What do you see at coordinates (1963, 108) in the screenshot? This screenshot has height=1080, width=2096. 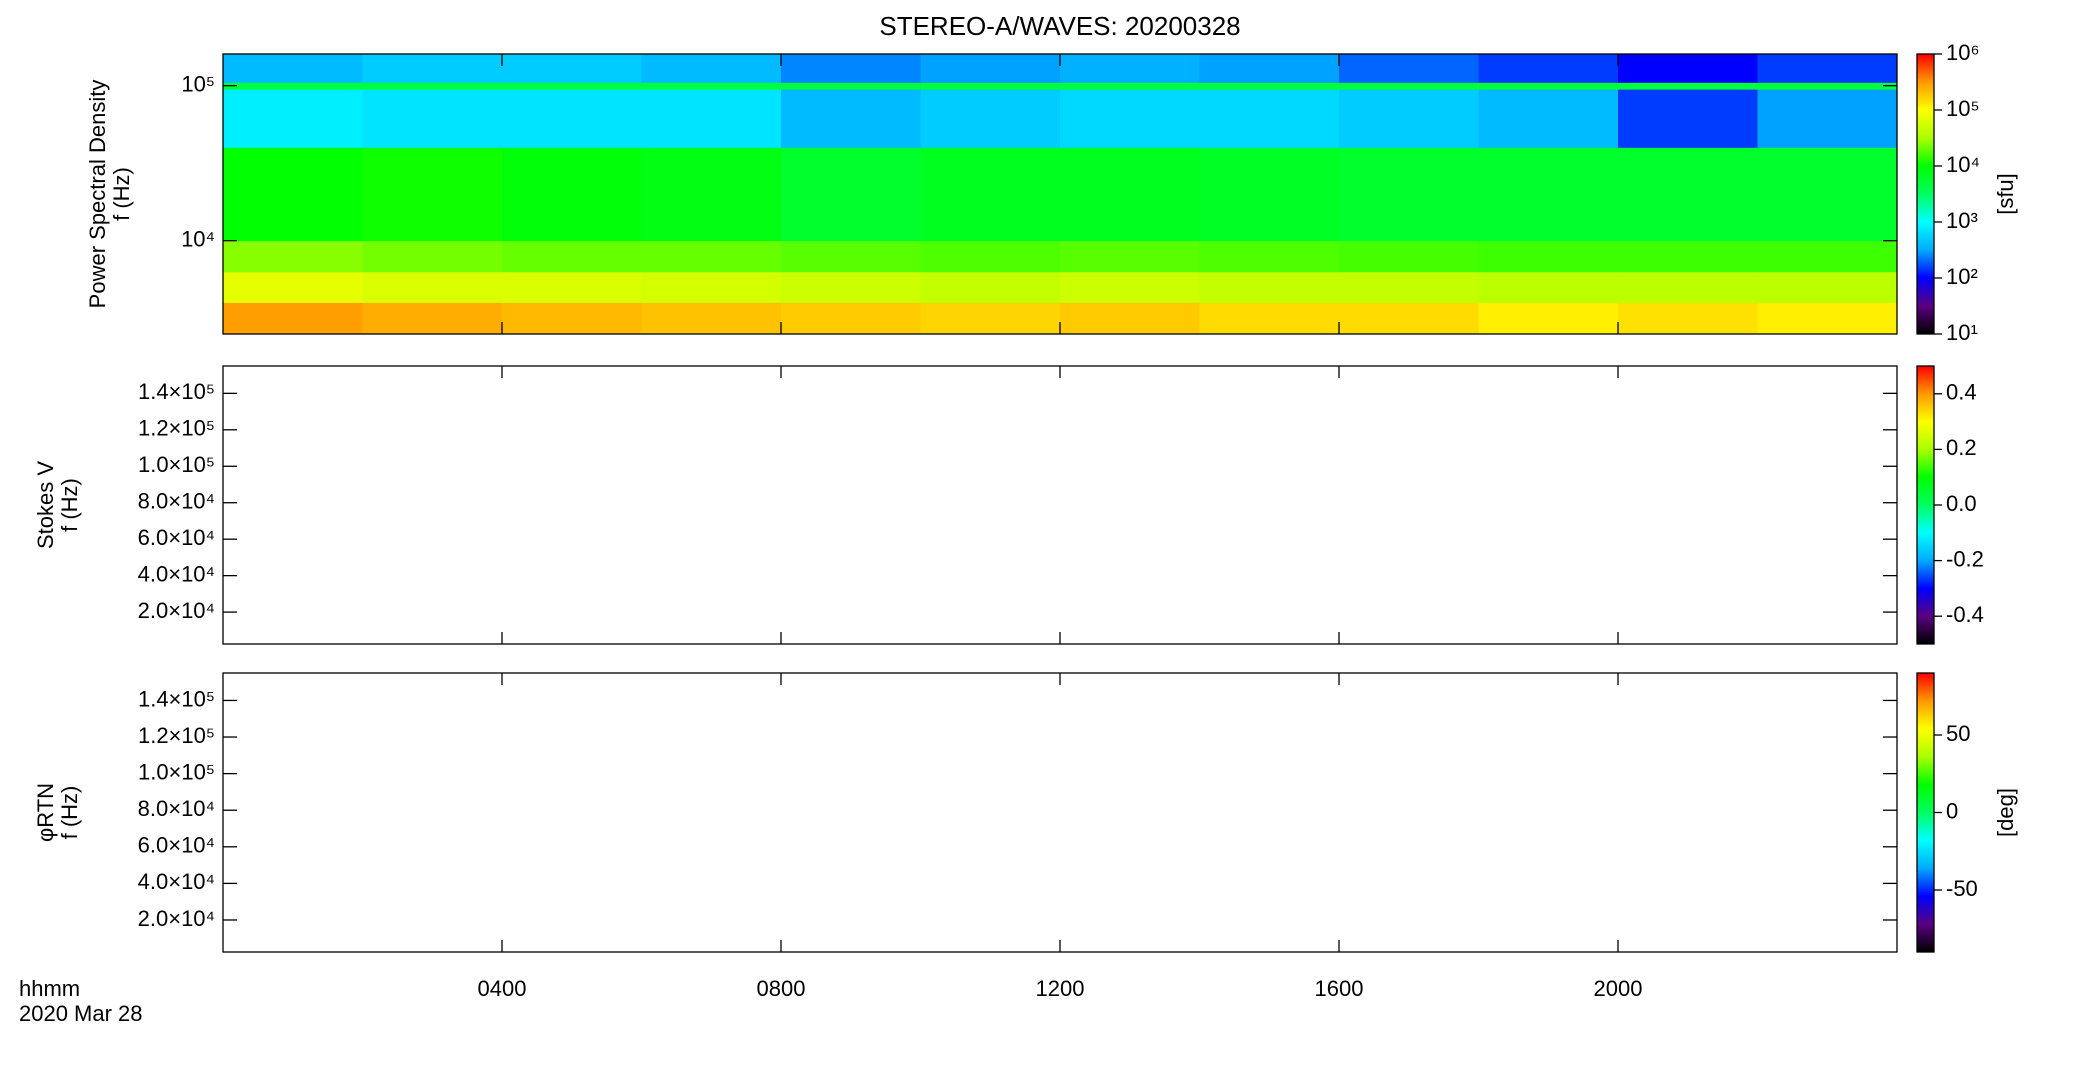 I see `colorbar-tick-label: 10⁵` at bounding box center [1963, 108].